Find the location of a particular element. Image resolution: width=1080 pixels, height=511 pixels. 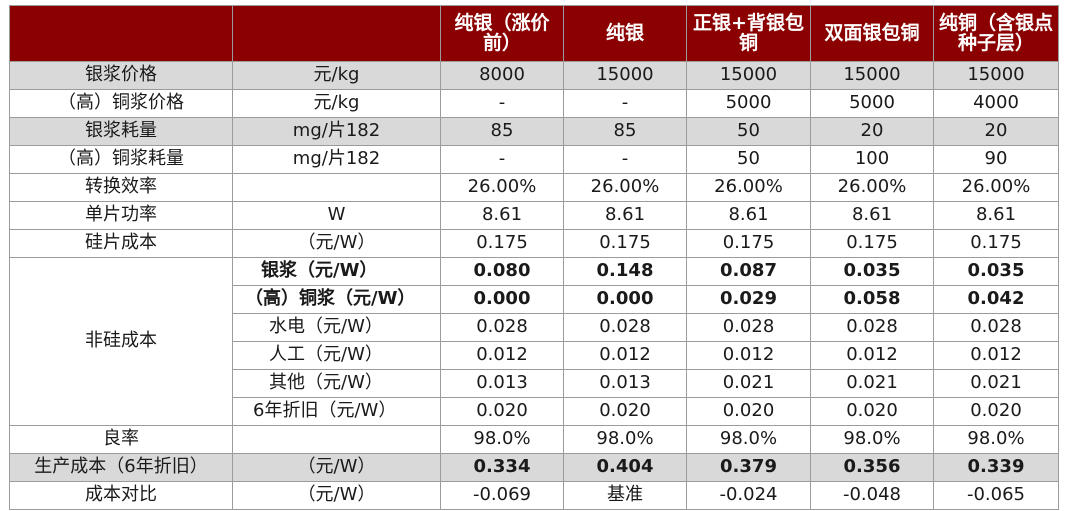

row-label: （高）铜浆（元/W） is located at coordinates (336, 299).